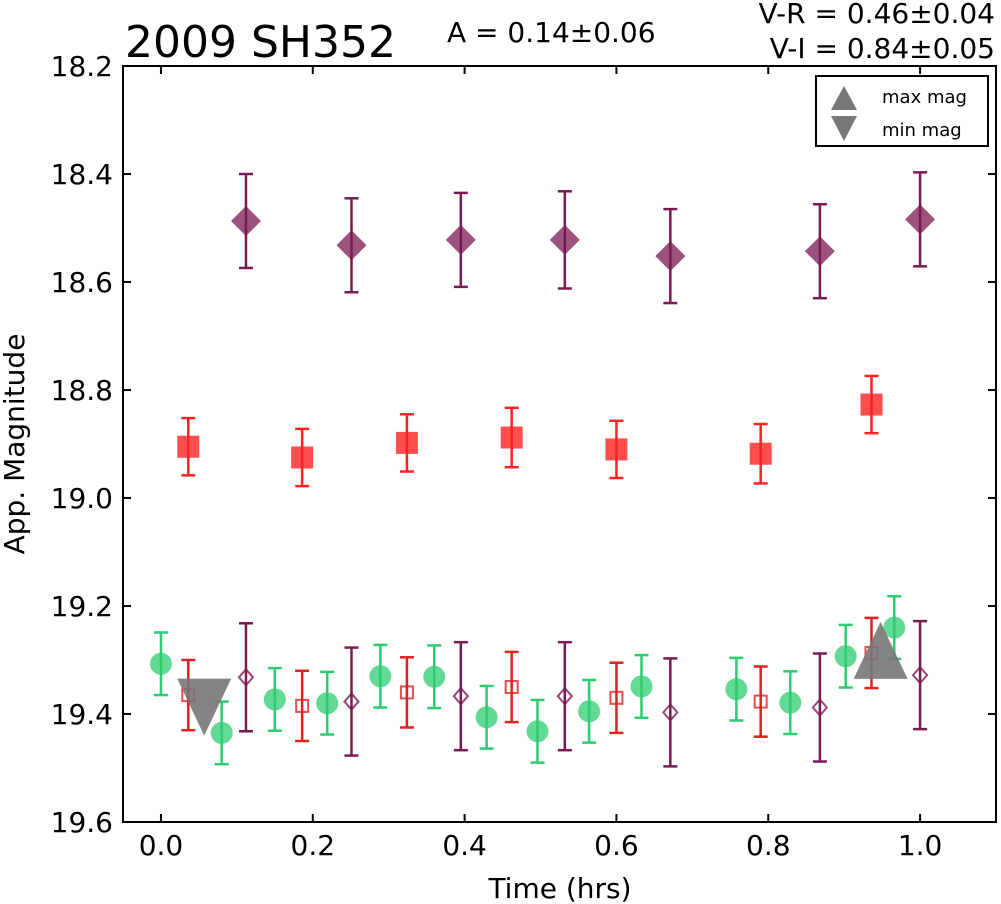 Image resolution: width=1001 pixels, height=904 pixels. I want to click on max-mag-marker, so click(880, 650).